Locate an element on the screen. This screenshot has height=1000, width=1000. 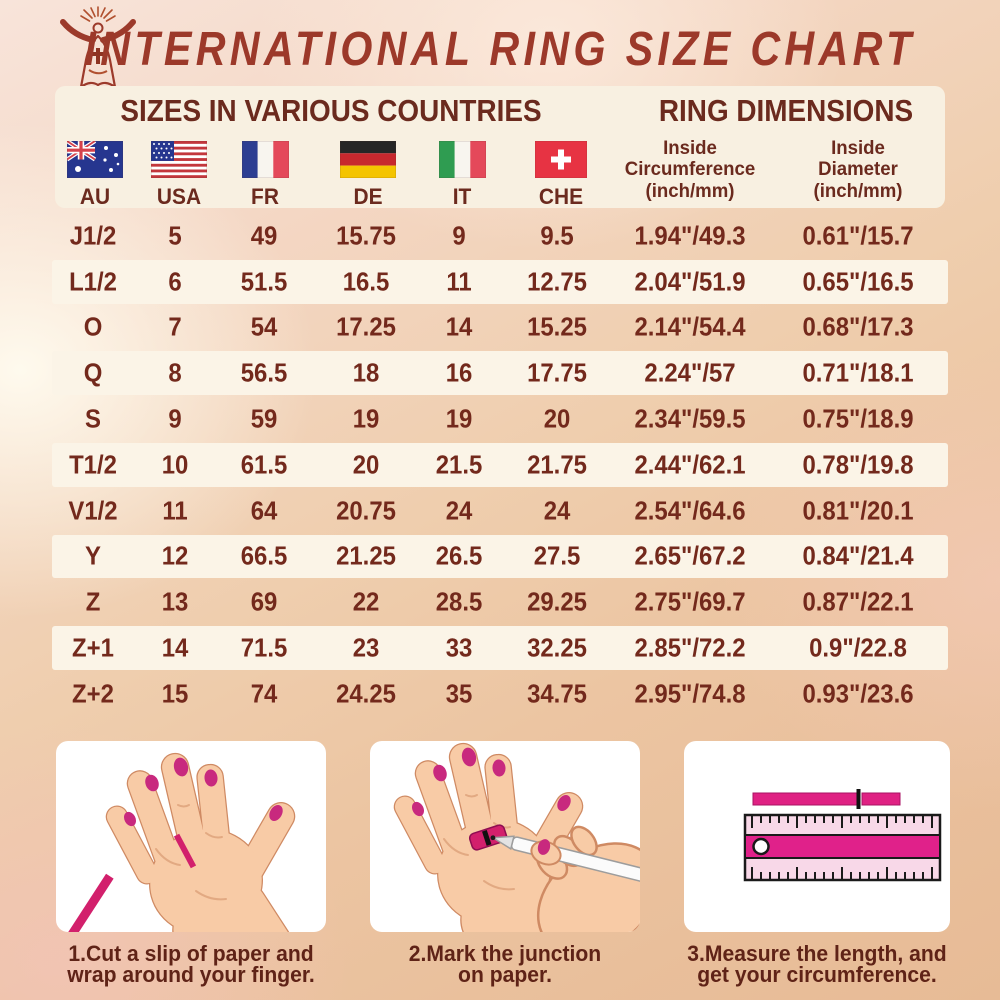
cell-diameter: 0.68"/17.3 is located at coordinates (858, 326).